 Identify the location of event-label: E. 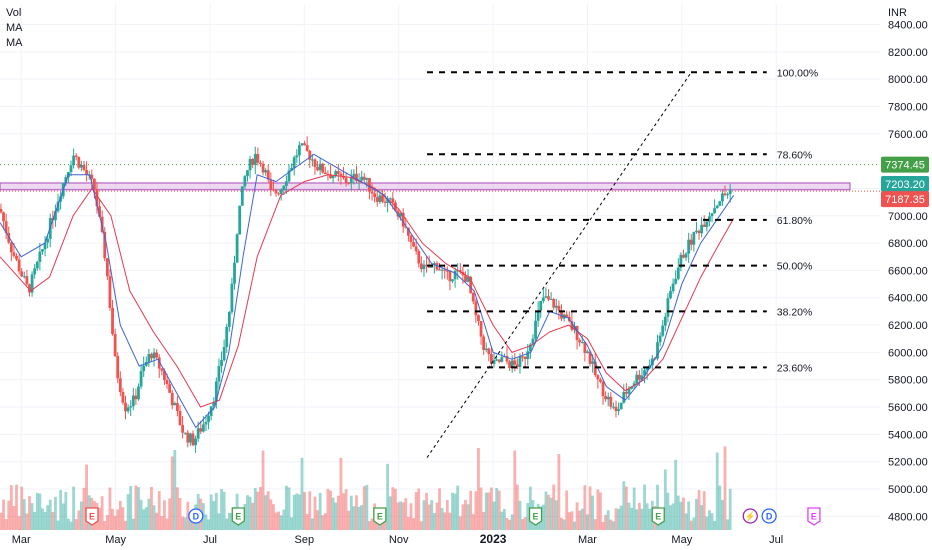
(238, 517).